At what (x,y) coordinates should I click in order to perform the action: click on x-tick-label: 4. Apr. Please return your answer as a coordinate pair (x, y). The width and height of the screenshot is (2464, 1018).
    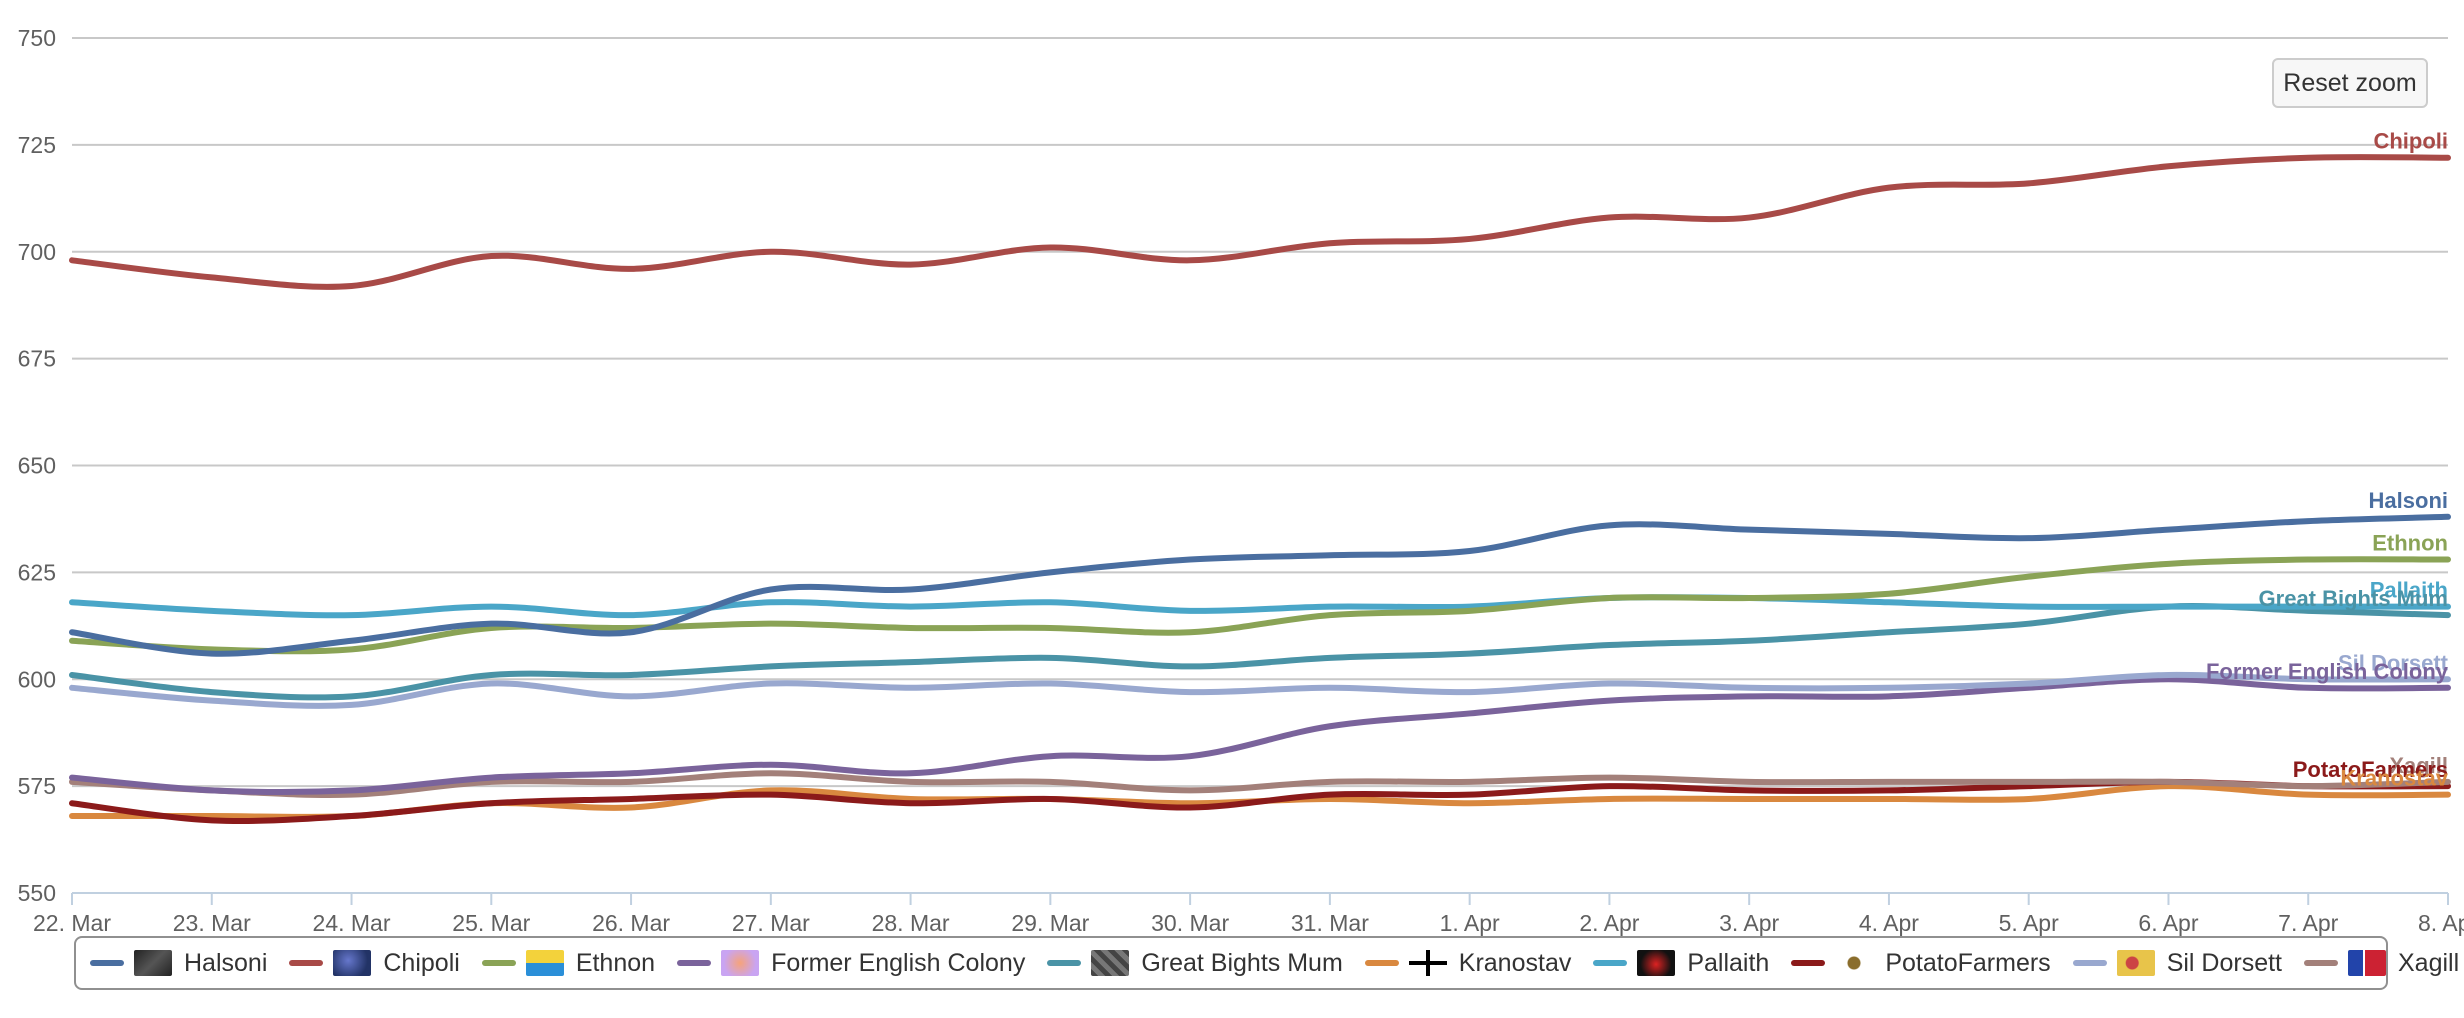
    Looking at the image, I should click on (1889, 923).